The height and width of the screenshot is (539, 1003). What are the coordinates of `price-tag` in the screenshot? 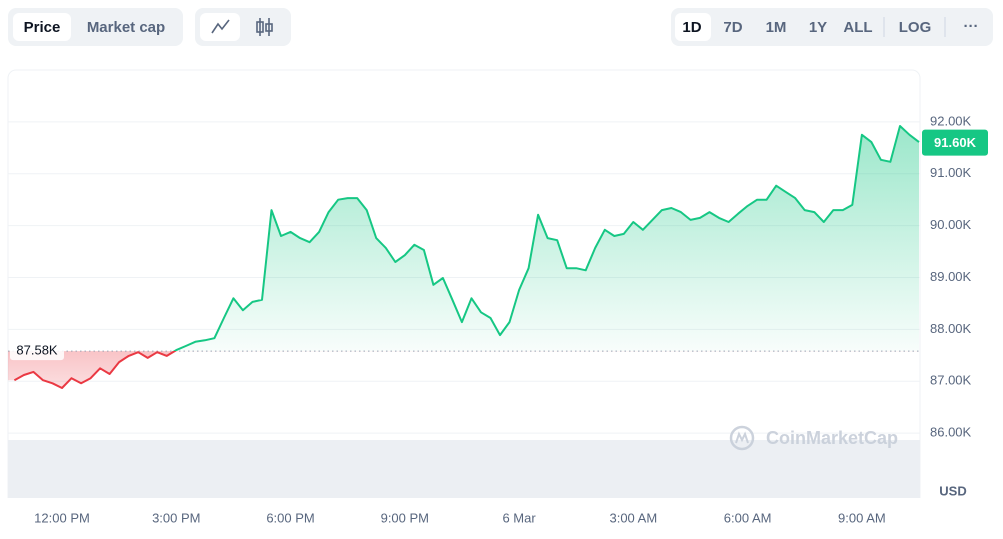 It's located at (955, 142).